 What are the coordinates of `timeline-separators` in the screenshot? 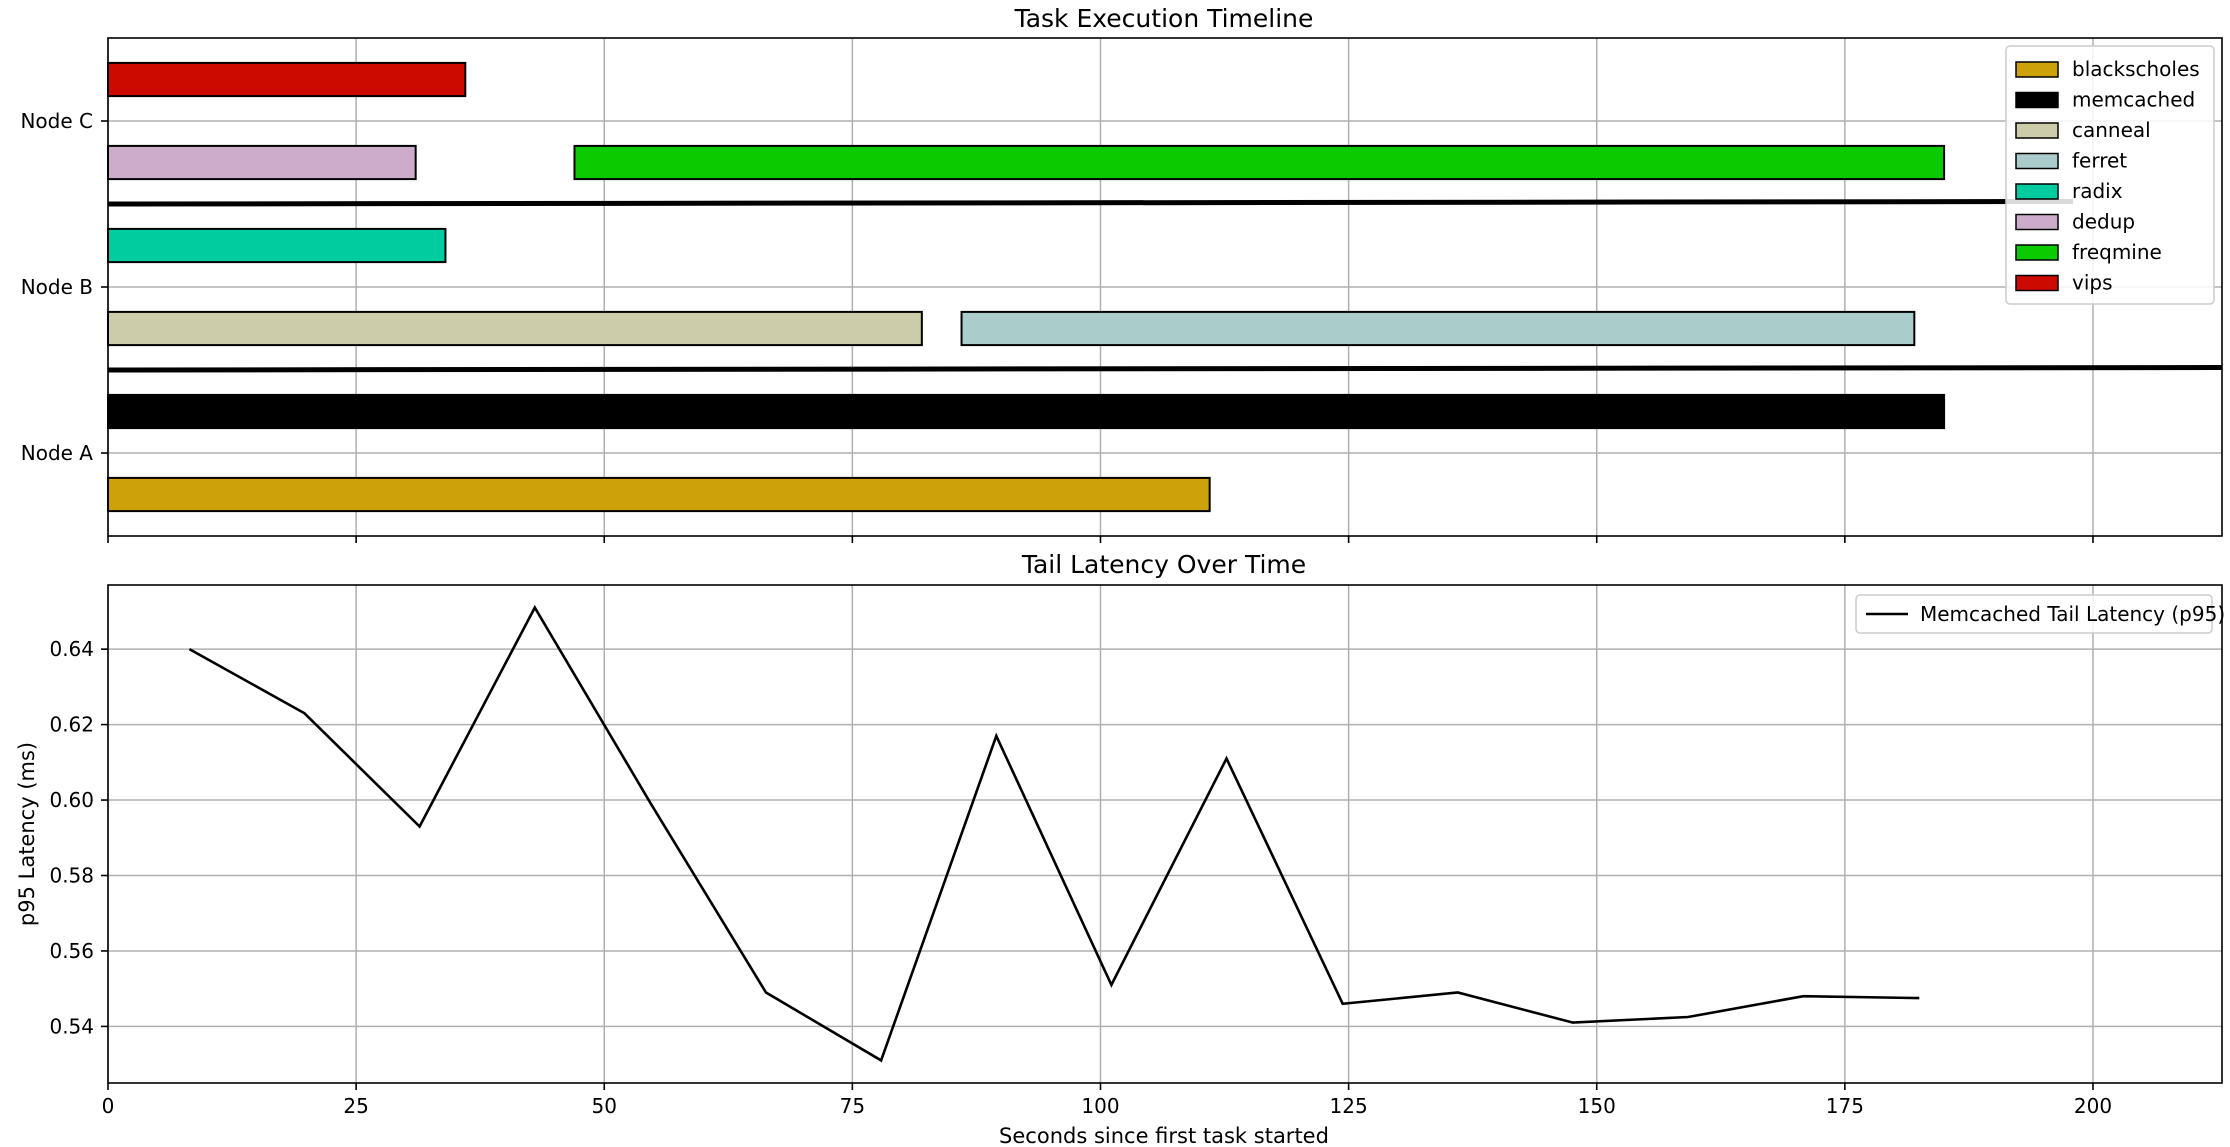 It's located at (1165, 286).